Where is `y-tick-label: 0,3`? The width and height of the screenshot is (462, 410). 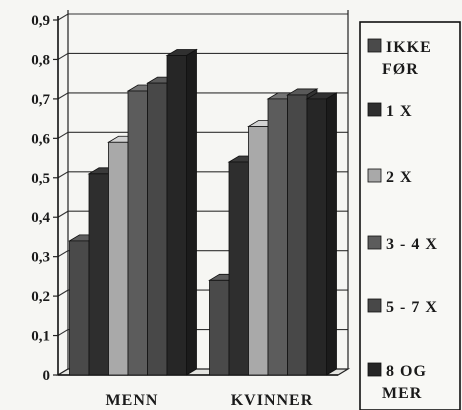 y-tick-label: 0,3 is located at coordinates (40, 258).